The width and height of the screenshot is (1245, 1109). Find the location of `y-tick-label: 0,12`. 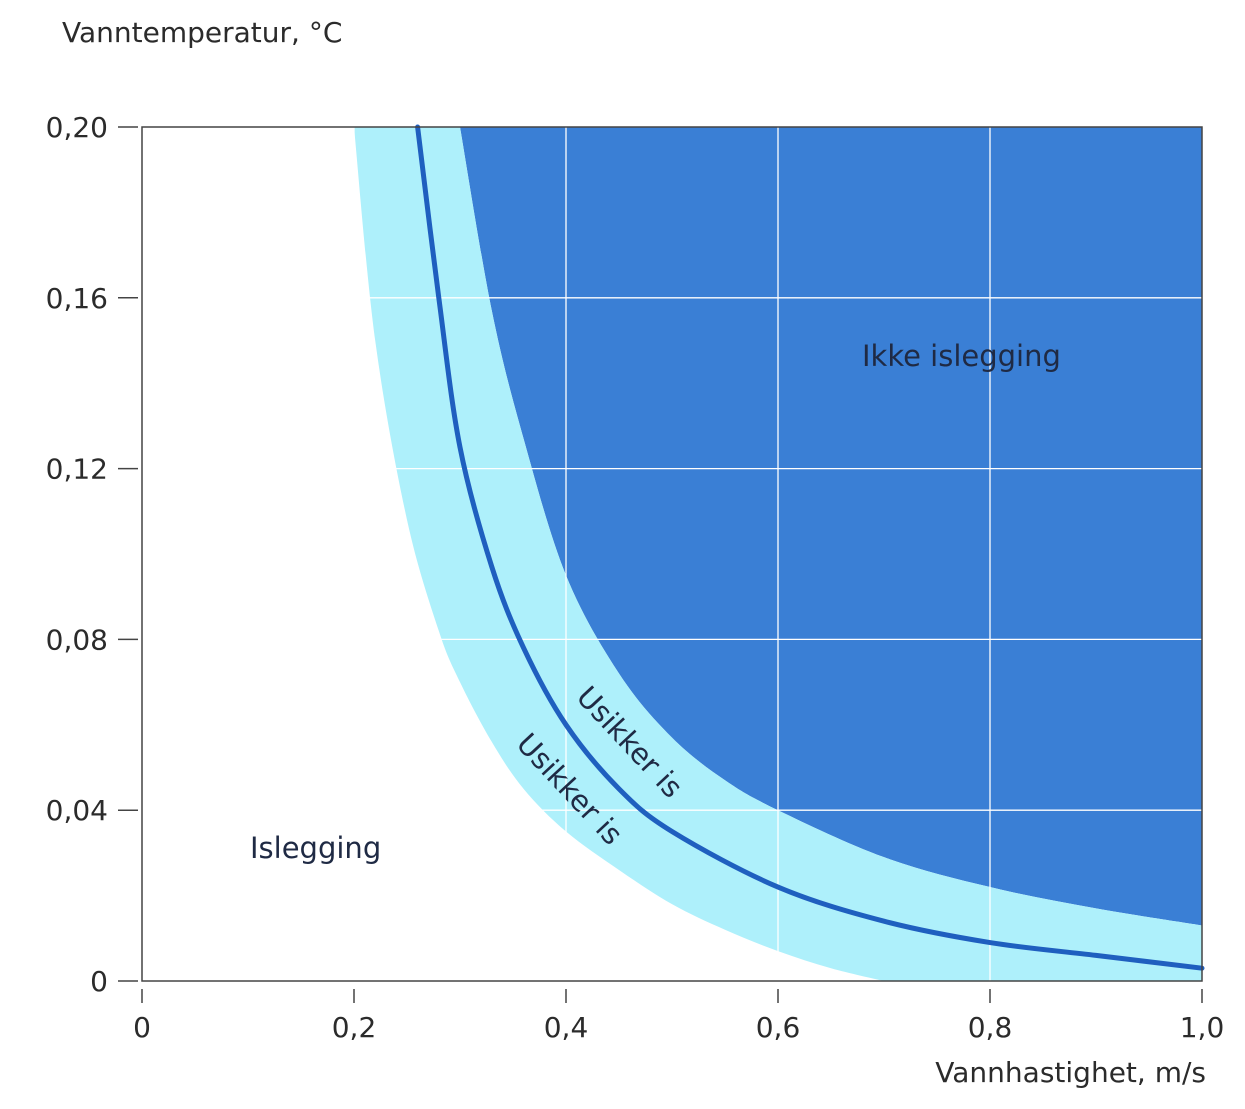

y-tick-label: 0,12 is located at coordinates (77, 469).